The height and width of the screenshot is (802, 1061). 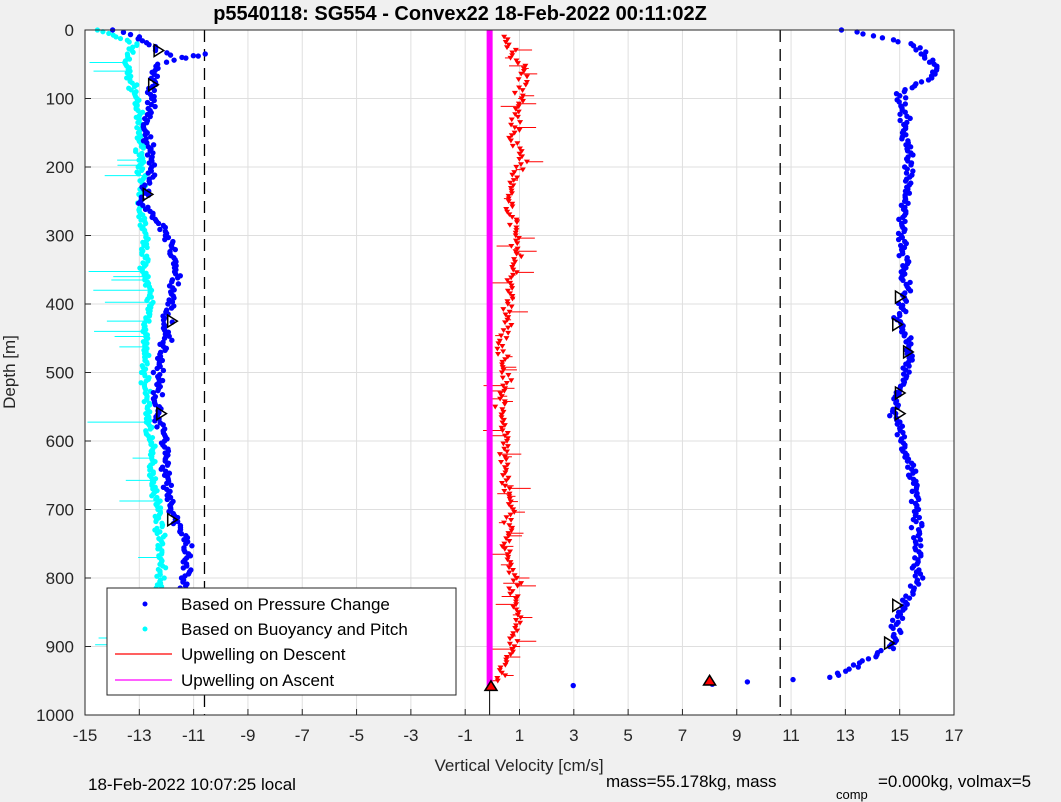 I want to click on x-tick-label: 11, so click(x=791, y=735).